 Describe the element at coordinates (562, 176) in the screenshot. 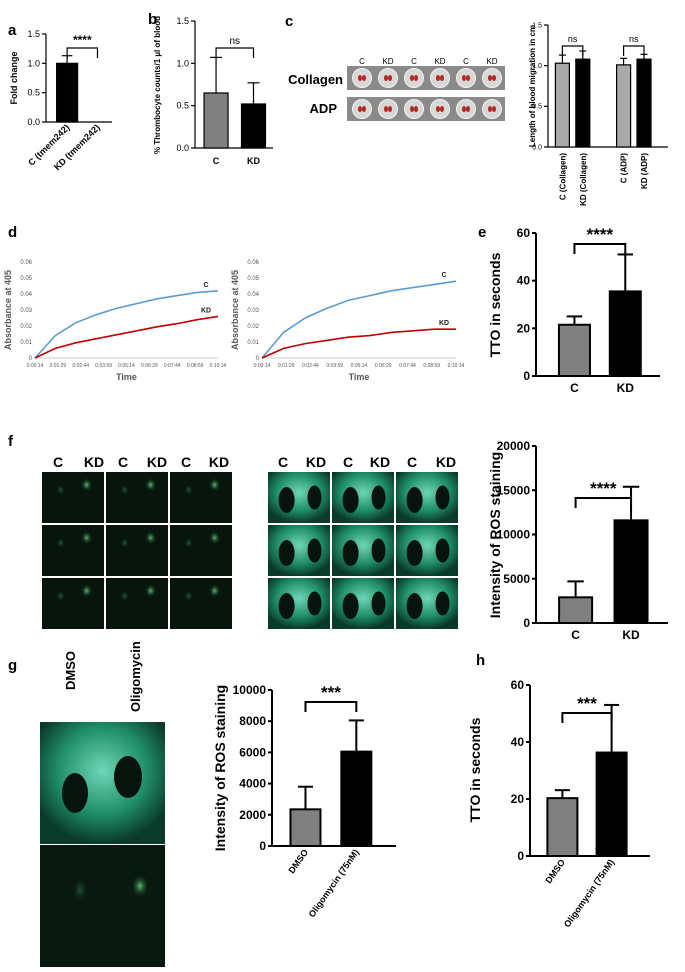

I see `x-tick-label: C (Collagen)` at that location.